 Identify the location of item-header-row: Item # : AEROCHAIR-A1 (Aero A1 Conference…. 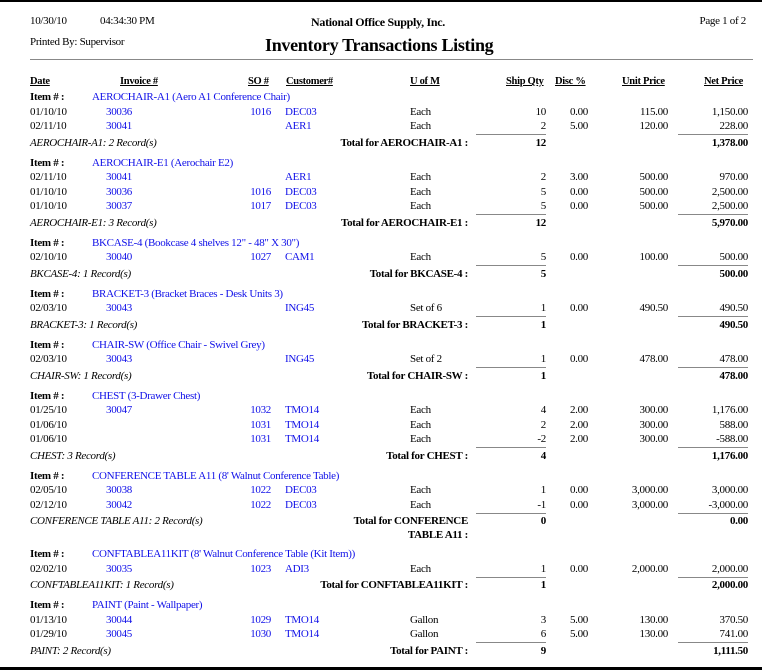
(381, 98).